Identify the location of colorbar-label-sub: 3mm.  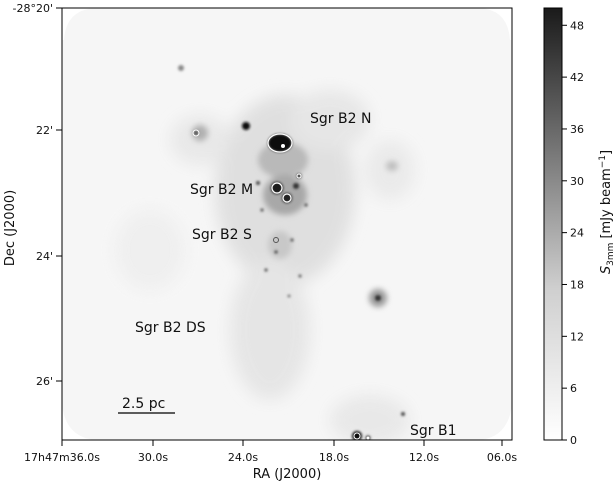
(609, 254).